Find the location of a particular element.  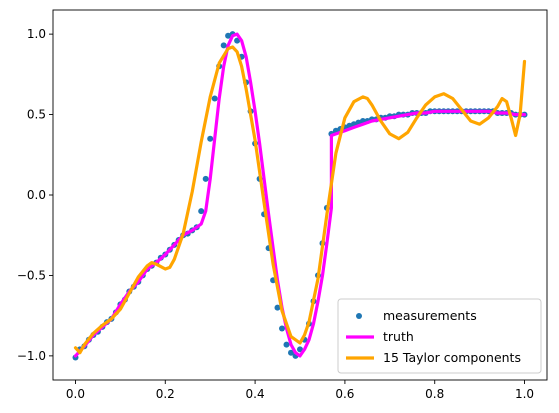

y-tick-label: 1.0 is located at coordinates (36, 34).